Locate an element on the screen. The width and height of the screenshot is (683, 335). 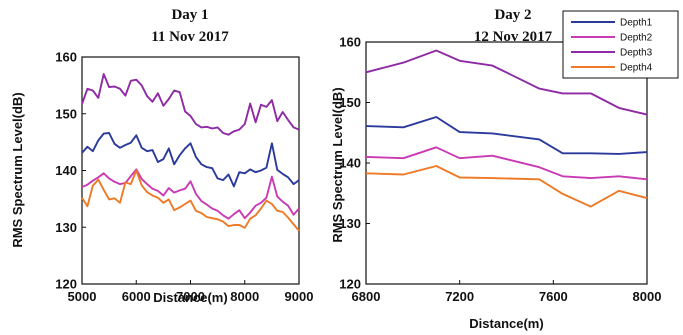
day1-xtick-label: 8000 is located at coordinates (244, 296).